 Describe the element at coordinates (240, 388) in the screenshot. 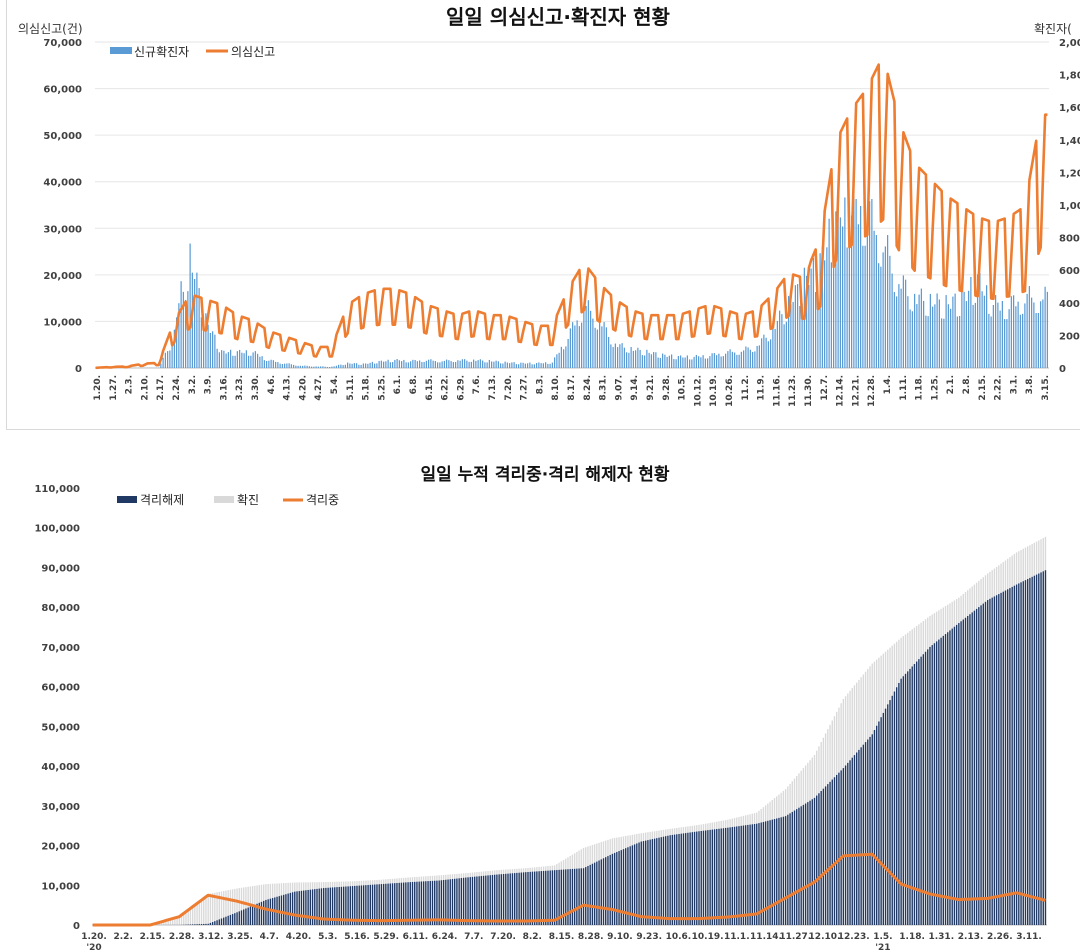

I see `x-tick-label: 3.23.` at that location.